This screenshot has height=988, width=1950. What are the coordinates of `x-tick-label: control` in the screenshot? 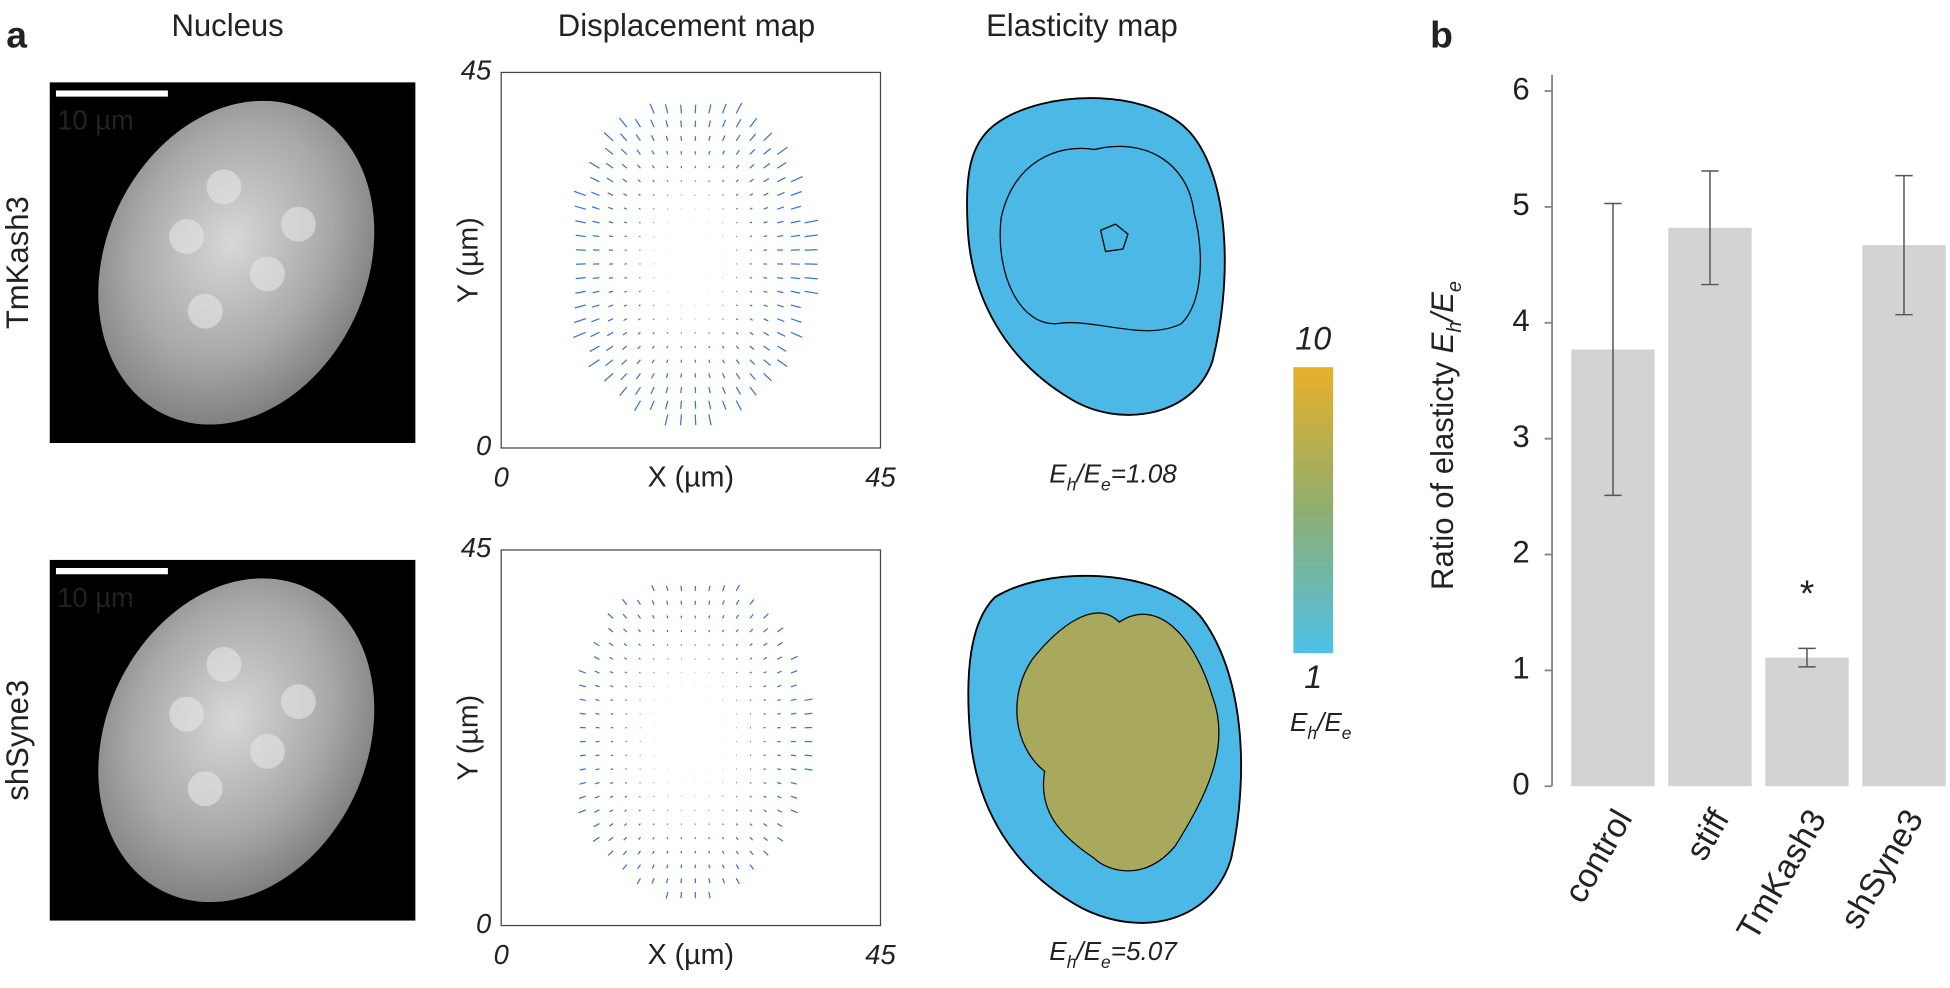 It's located at (1599, 857).